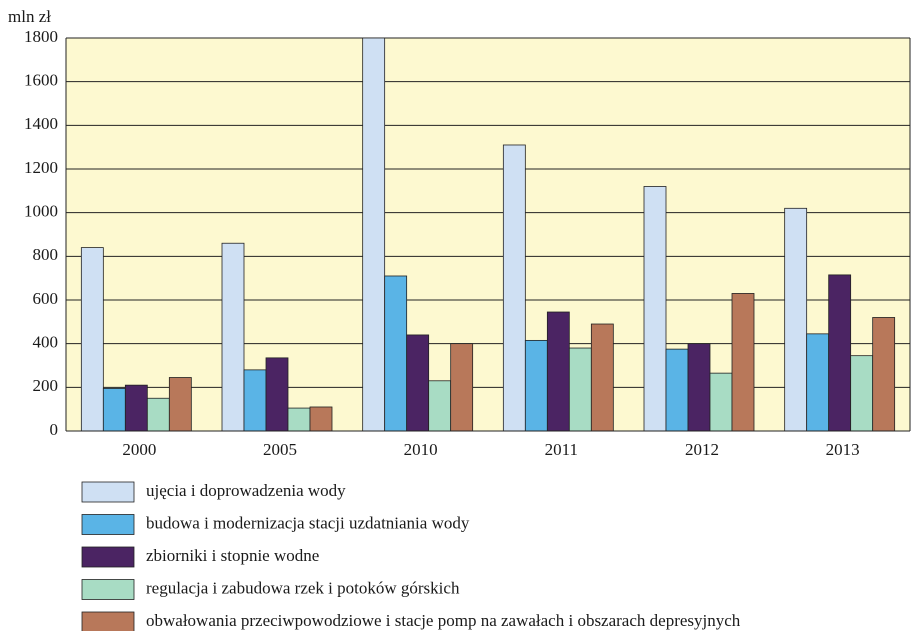 This screenshot has width=923, height=636. I want to click on y-tick-label: 1600, so click(41, 80).